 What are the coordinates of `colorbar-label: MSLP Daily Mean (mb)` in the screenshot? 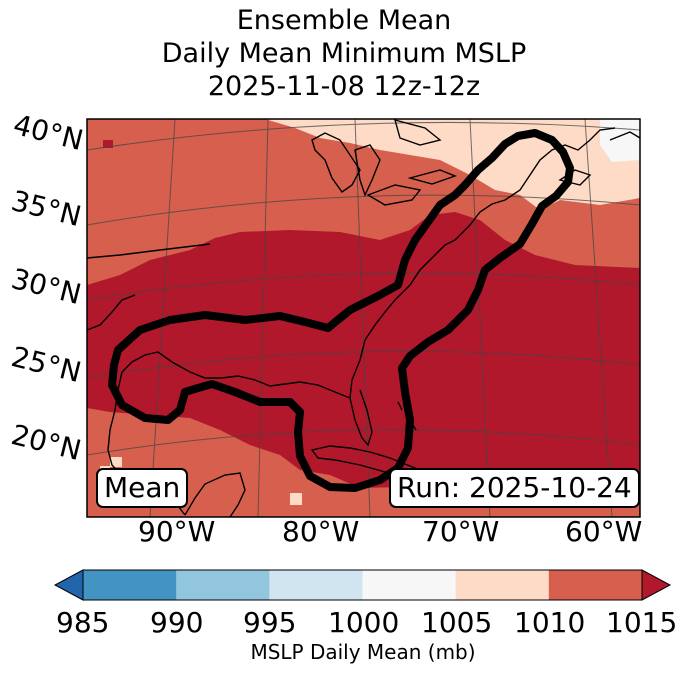 It's located at (363, 652).